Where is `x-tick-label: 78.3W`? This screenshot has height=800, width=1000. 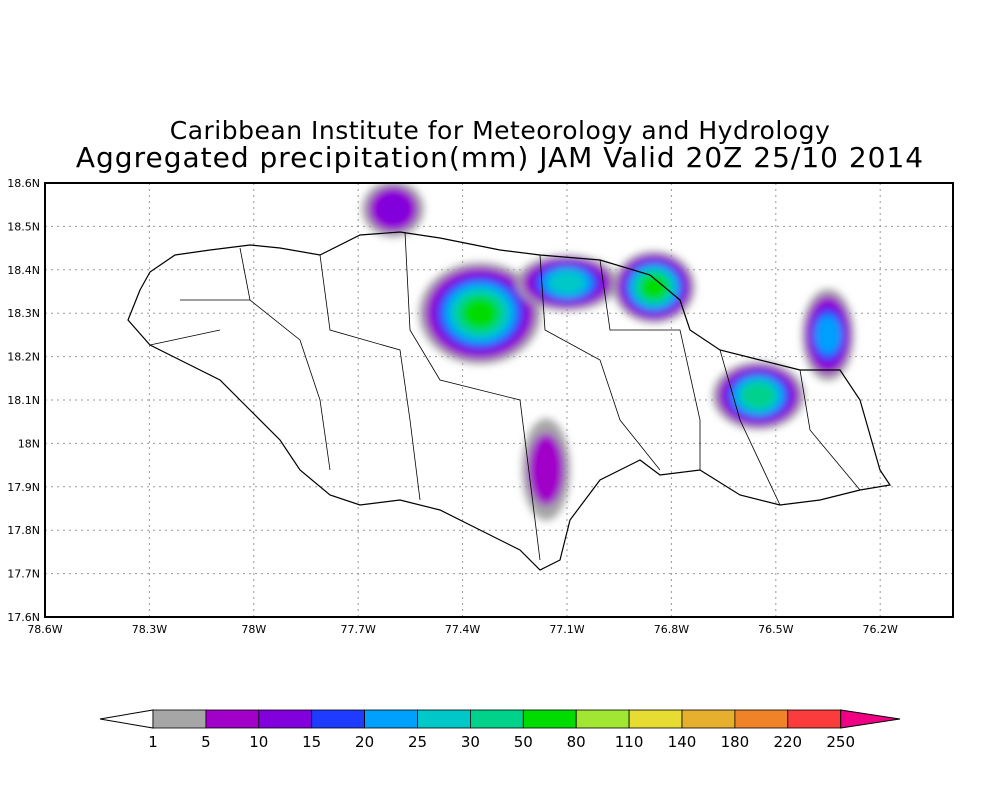 x-tick-label: 78.3W is located at coordinates (149, 629).